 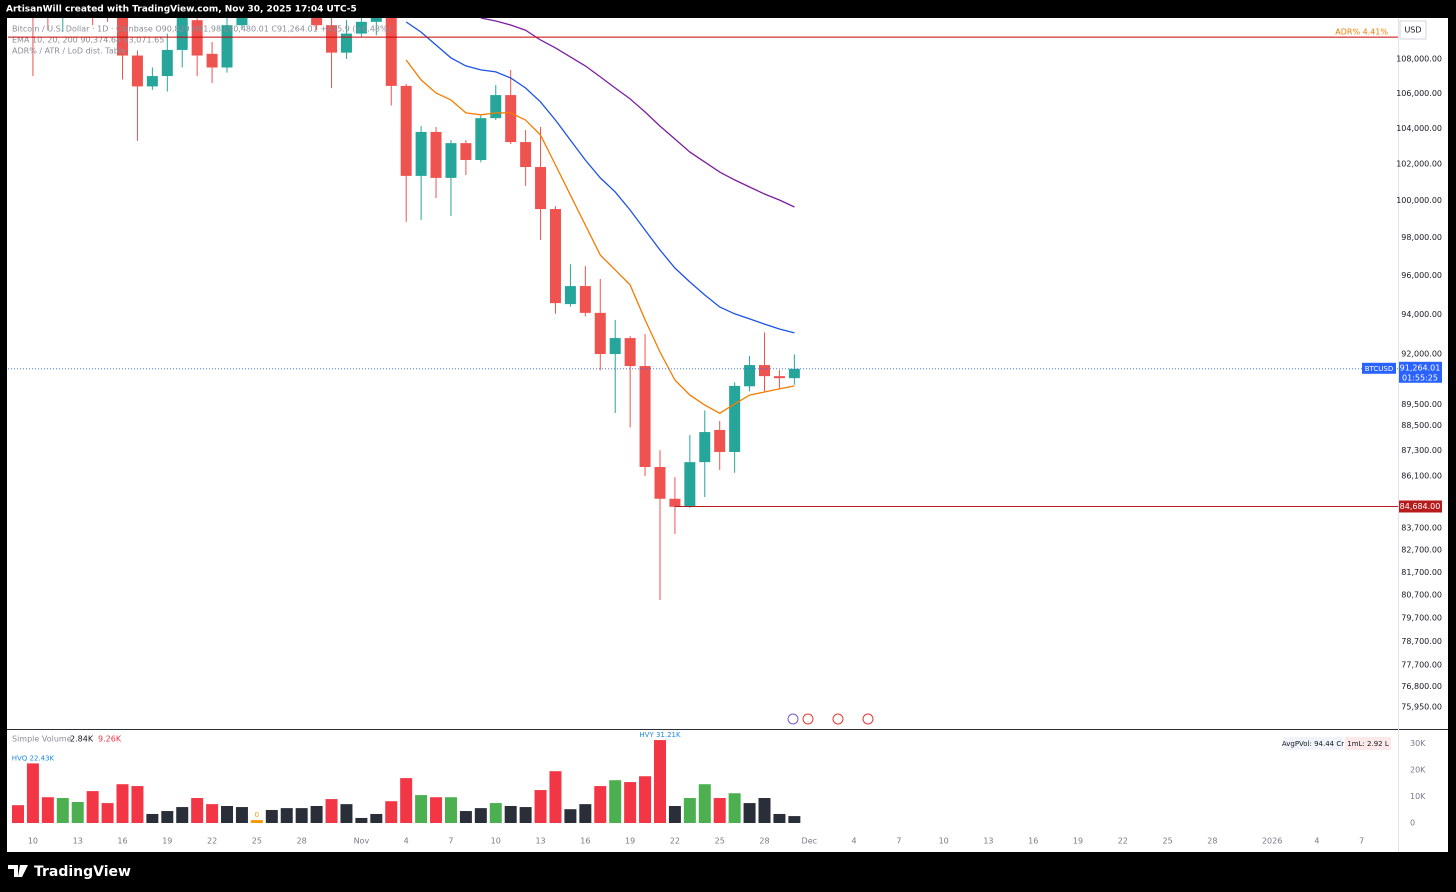 What do you see at coordinates (1418, 743) in the screenshot?
I see `volume-tick-label: 30K` at bounding box center [1418, 743].